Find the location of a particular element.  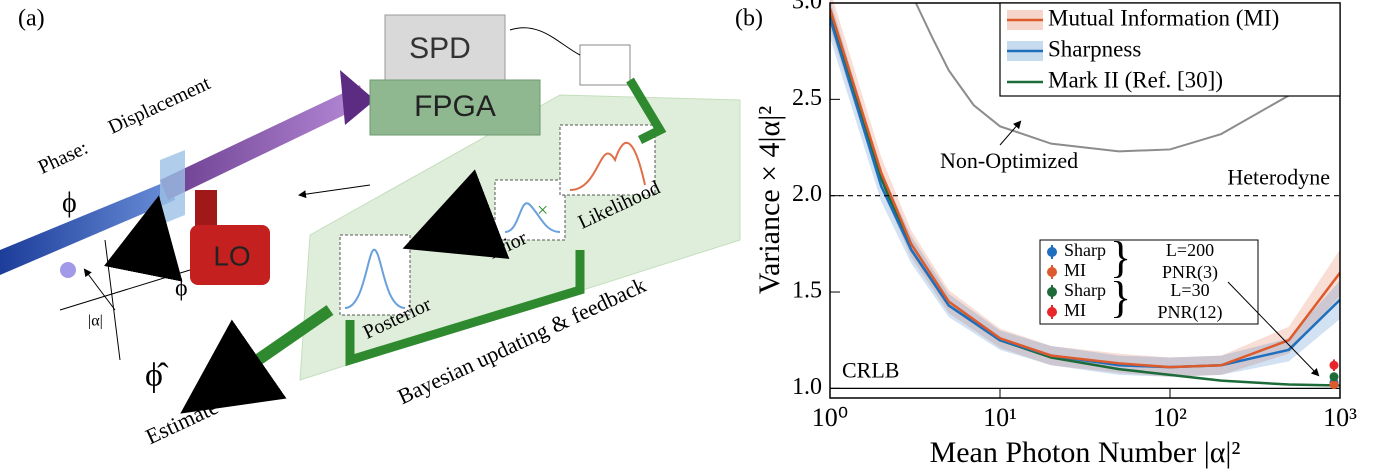

lo-label: LO is located at coordinates (231, 255).